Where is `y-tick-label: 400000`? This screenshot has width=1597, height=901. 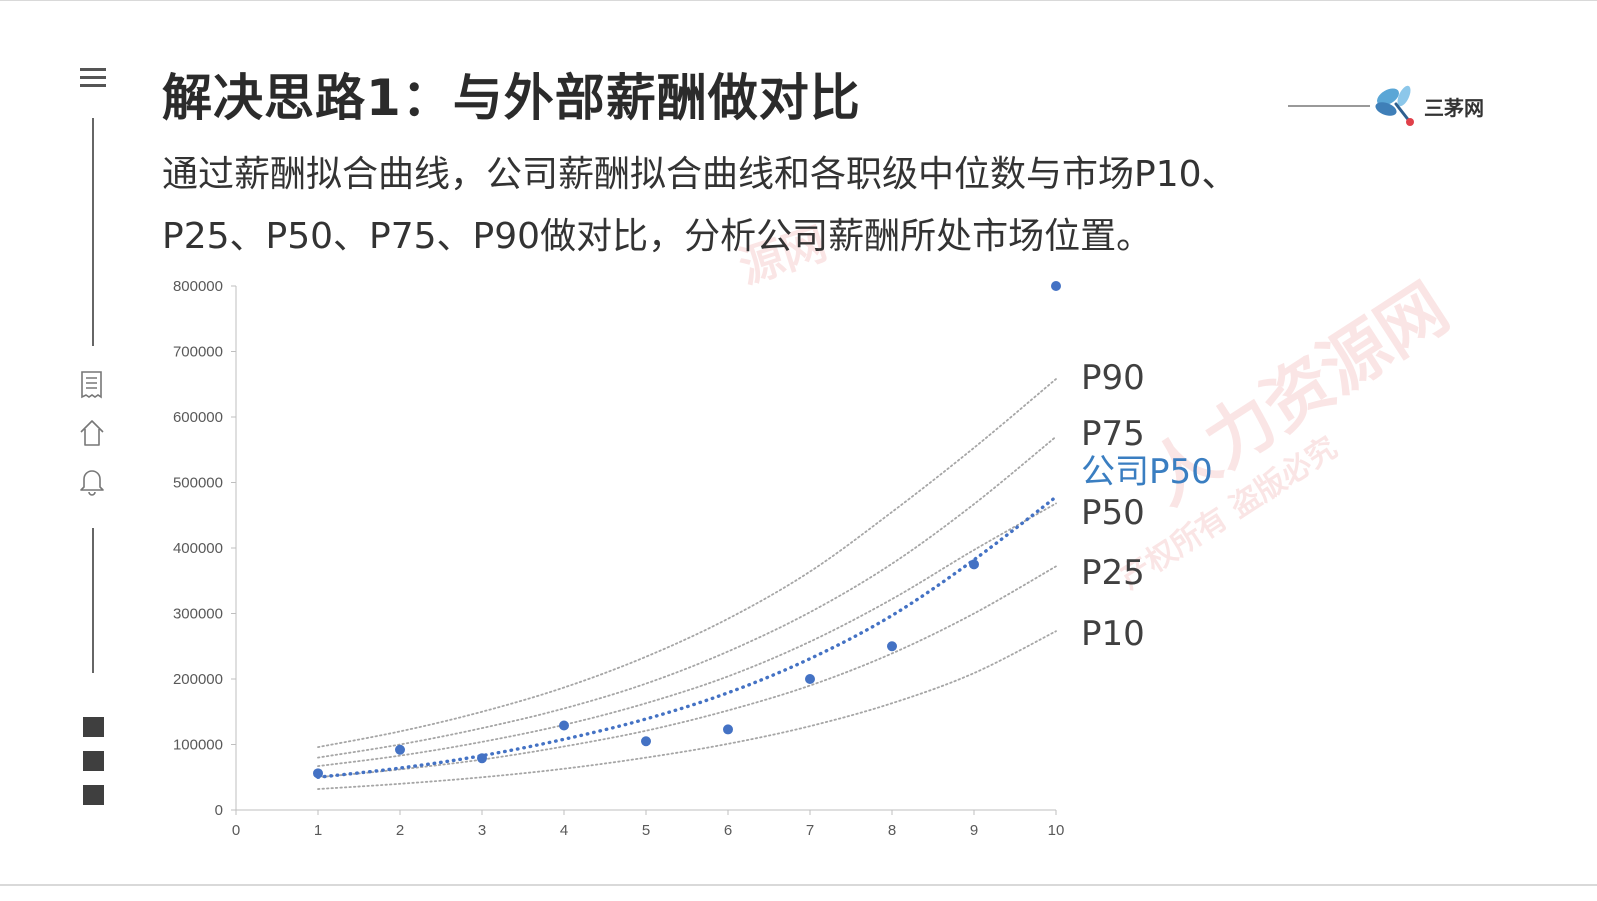 y-tick-label: 400000 is located at coordinates (198, 548).